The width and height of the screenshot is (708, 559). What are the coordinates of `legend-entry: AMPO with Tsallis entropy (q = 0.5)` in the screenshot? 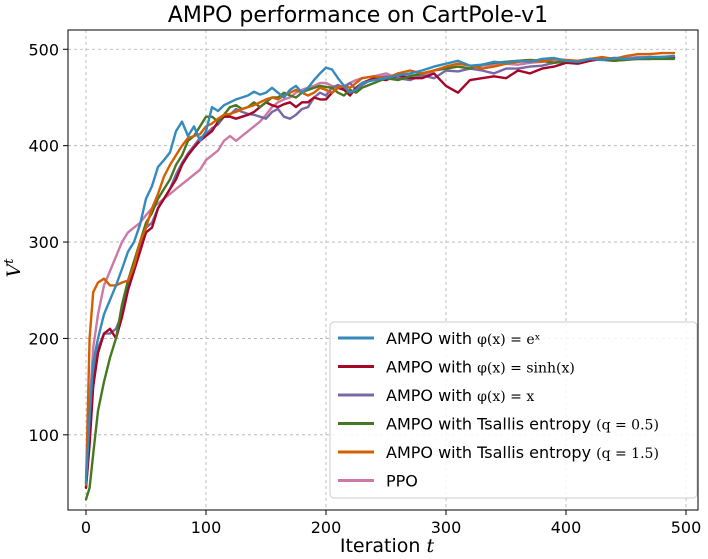 It's located at (522, 424).